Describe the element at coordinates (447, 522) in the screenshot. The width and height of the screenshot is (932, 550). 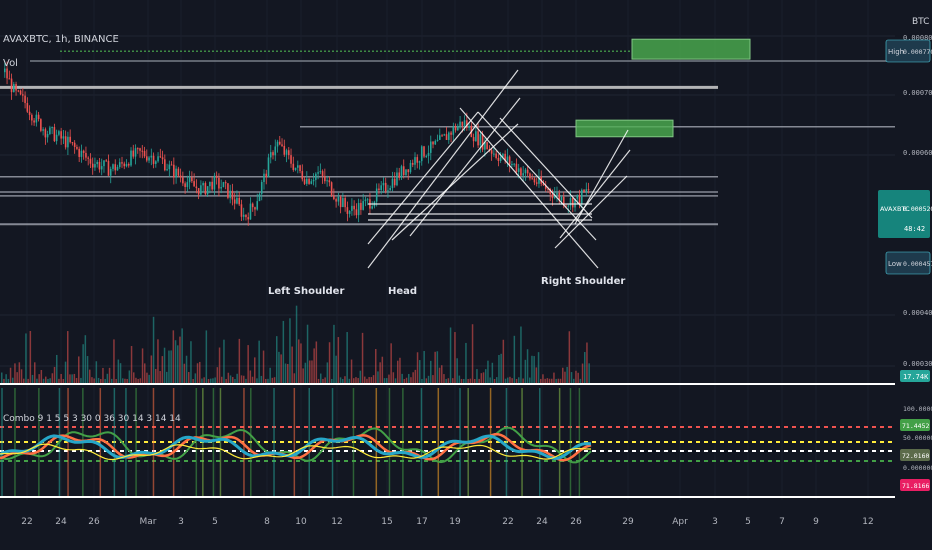
I see `time-axis: 22 24 26 Mar 3 5 8 10 12 15 17 19 22 24 26 29 Apr 3 5 7 9 12` at that location.